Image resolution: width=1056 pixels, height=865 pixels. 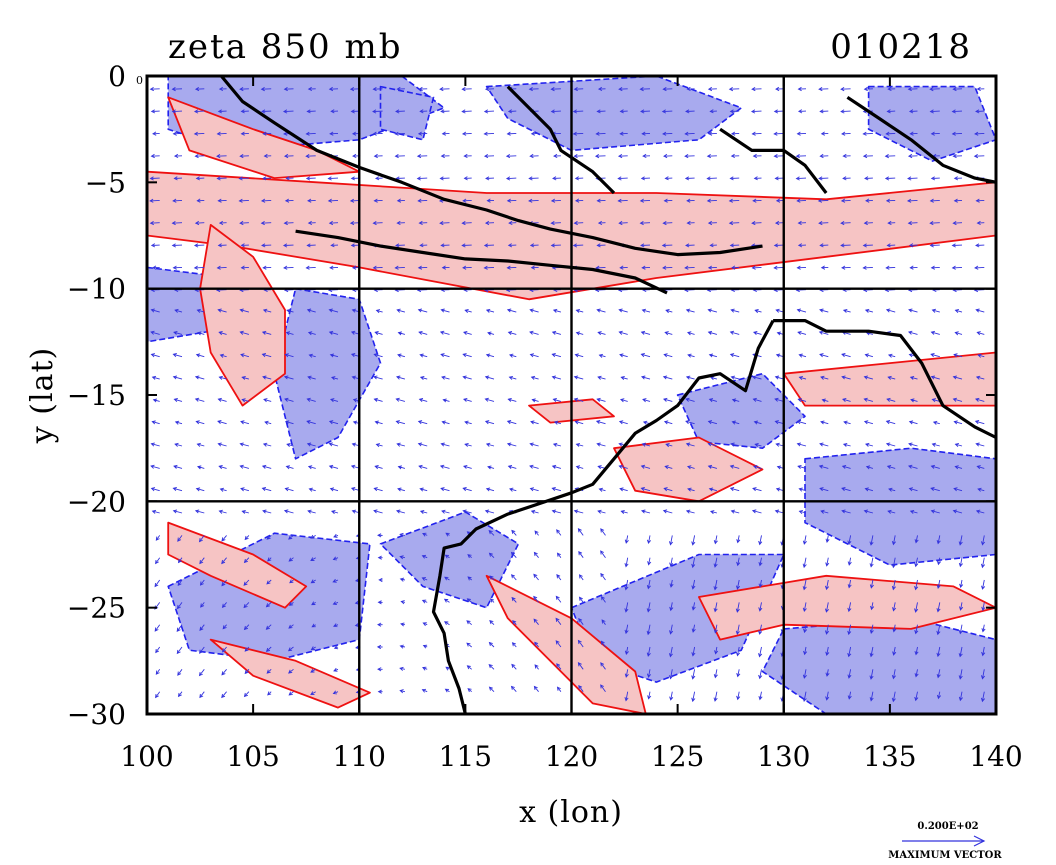 What do you see at coordinates (146, 756) in the screenshot?
I see `x-tick-label: 100` at bounding box center [146, 756].